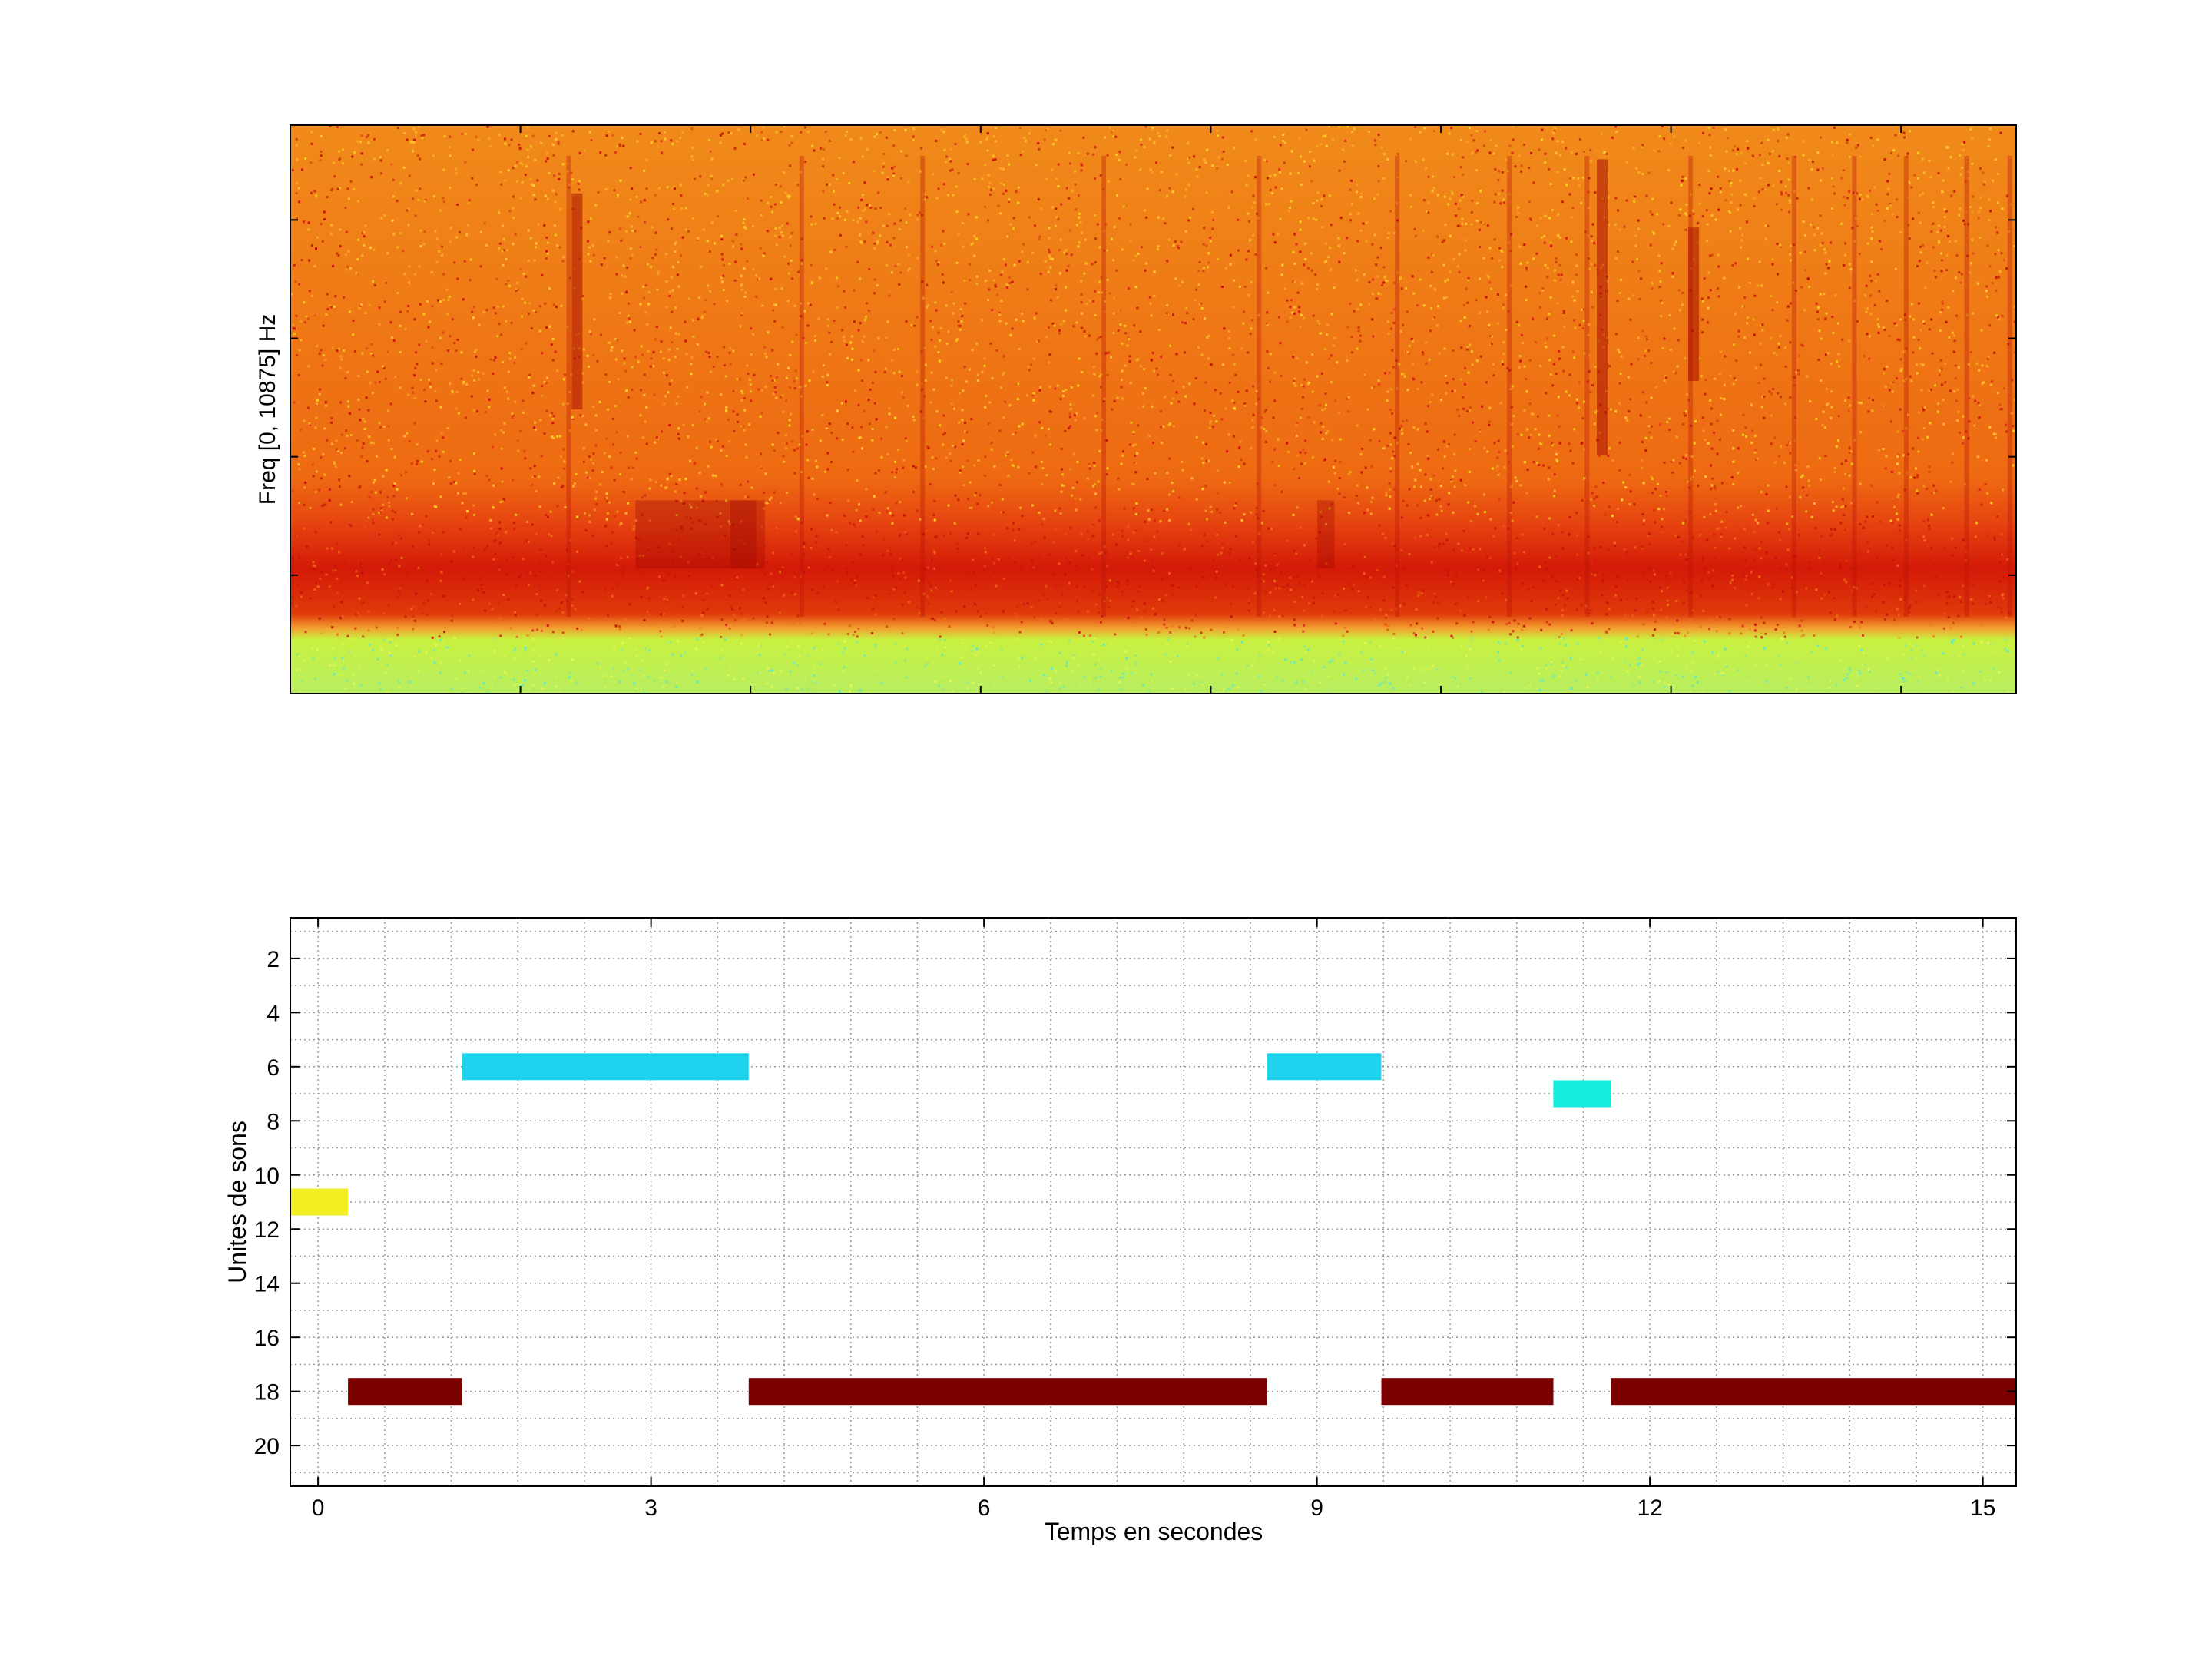 Image resolution: width=2212 pixels, height=1659 pixels. I want to click on units-ylabel: Unites de sons, so click(237, 1202).